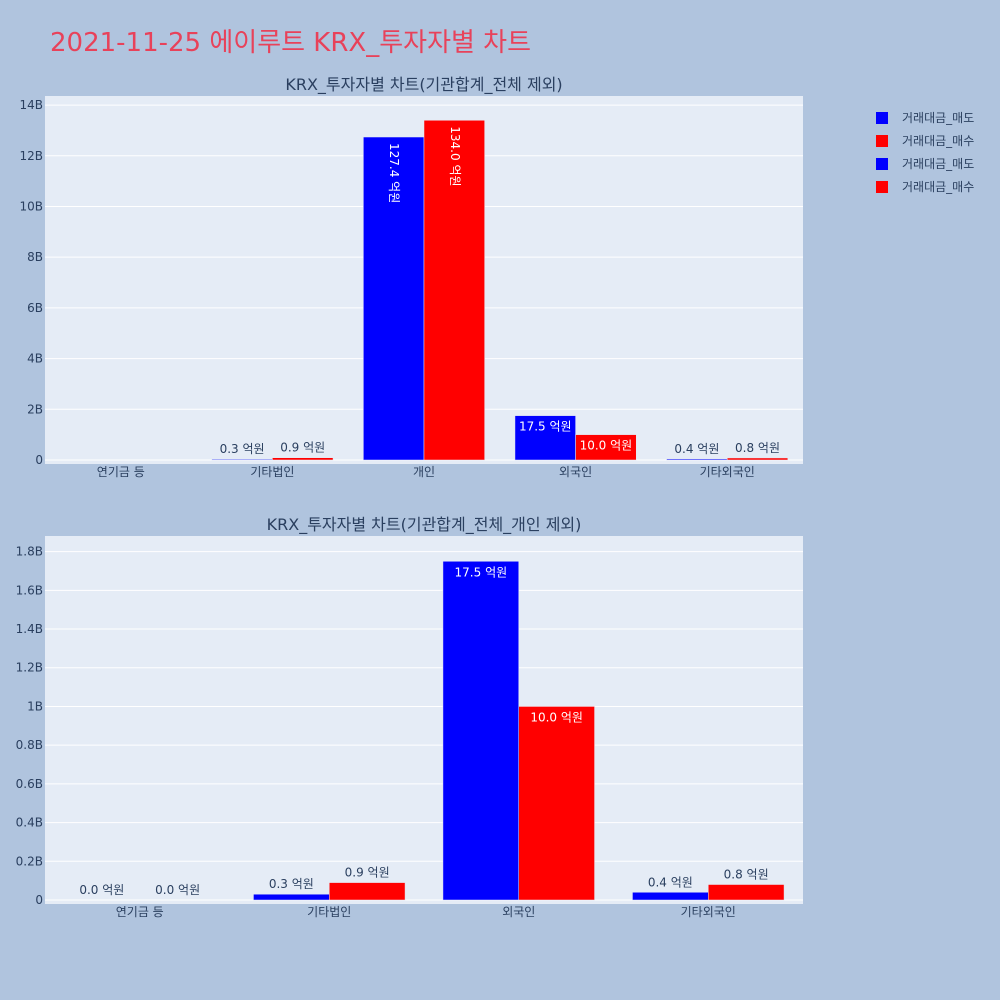  What do you see at coordinates (29, 745) in the screenshot?
I see `y-tick-label: 0.8B` at bounding box center [29, 745].